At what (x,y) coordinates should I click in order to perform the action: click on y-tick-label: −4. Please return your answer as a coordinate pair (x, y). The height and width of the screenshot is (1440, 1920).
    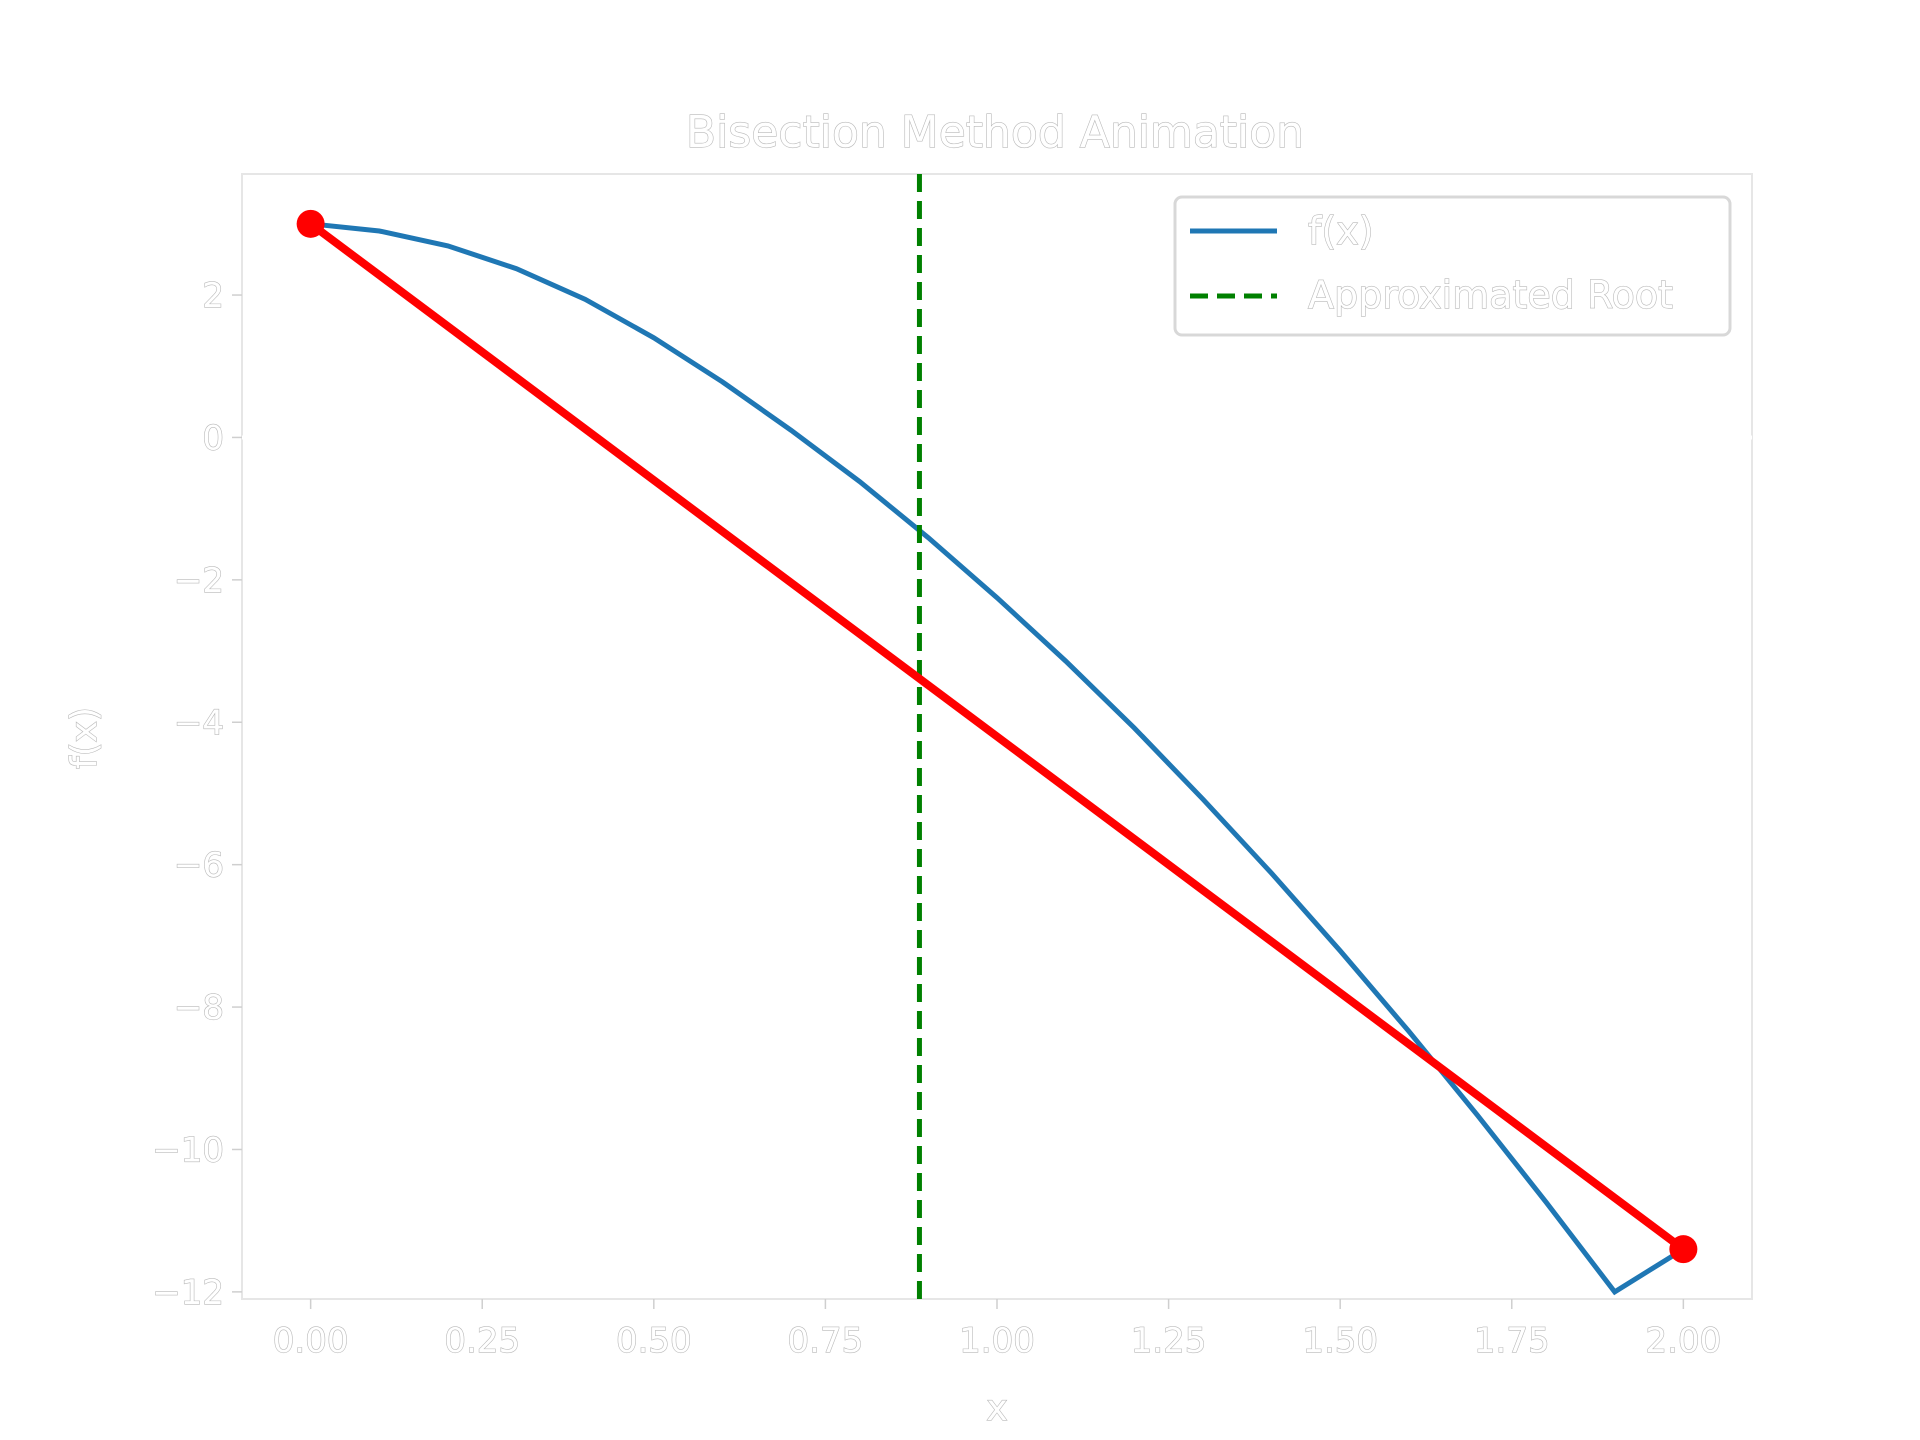
    Looking at the image, I should click on (199, 723).